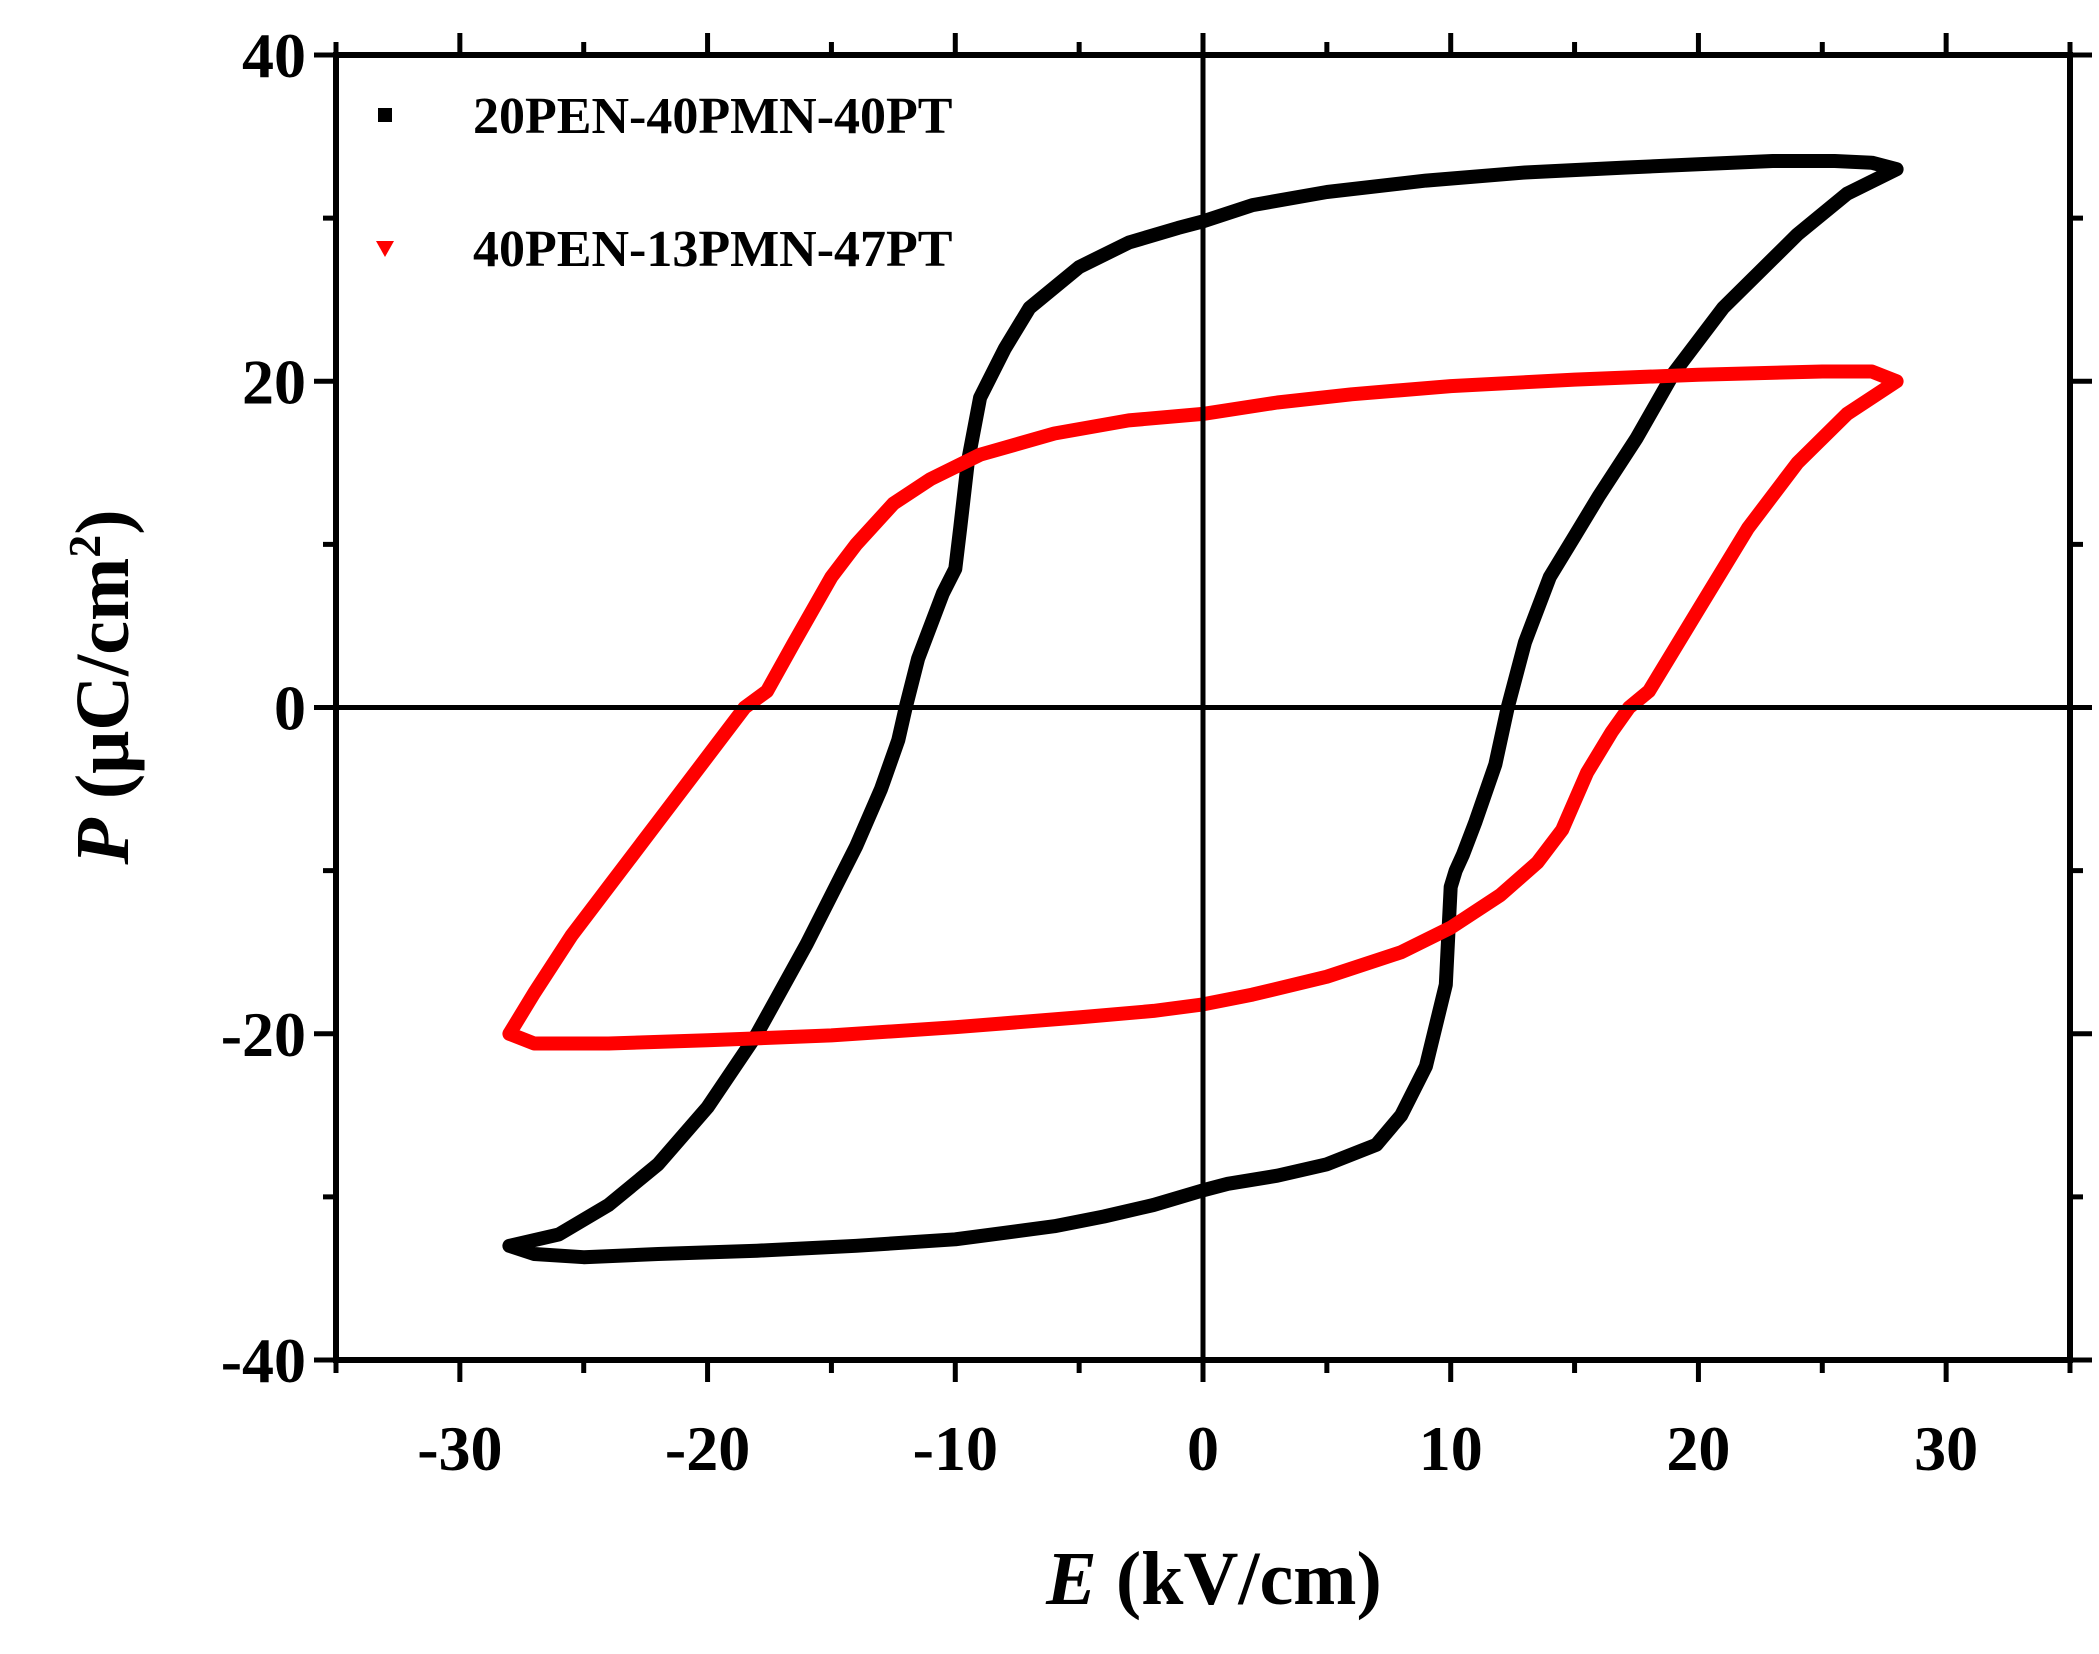 This screenshot has width=2099, height=1654. Describe the element at coordinates (707, 1448) in the screenshot. I see `x-tick-label: -20` at that location.